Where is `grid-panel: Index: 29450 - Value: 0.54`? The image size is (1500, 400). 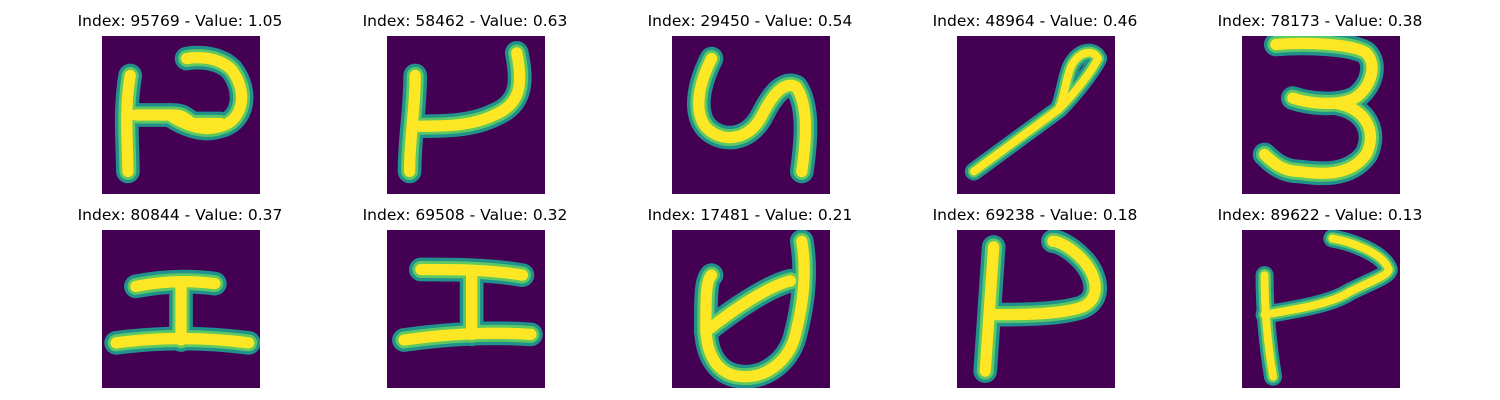
grid-panel: Index: 29450 - Value: 0.54 is located at coordinates (750, 103).